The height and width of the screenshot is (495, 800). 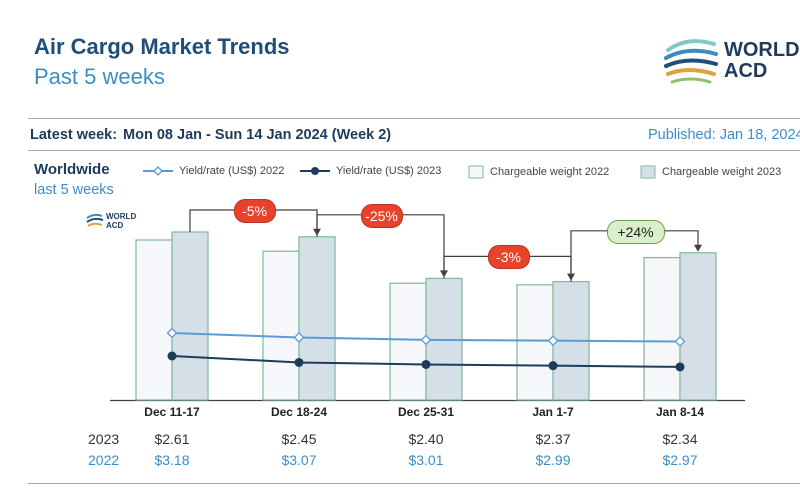 What do you see at coordinates (680, 439) in the screenshot?
I see `price-2023-cell: $2.34` at bounding box center [680, 439].